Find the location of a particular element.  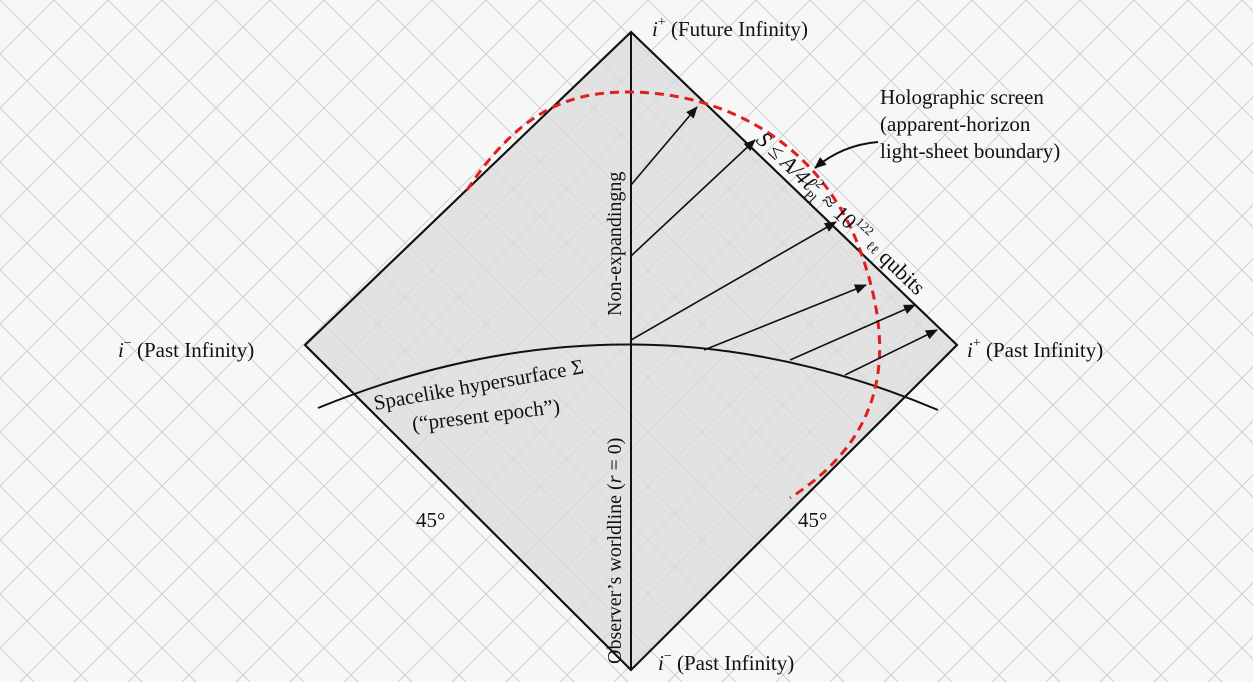

label-bottom-past-infinity: i− (Past Infinity) is located at coordinates (726, 662).